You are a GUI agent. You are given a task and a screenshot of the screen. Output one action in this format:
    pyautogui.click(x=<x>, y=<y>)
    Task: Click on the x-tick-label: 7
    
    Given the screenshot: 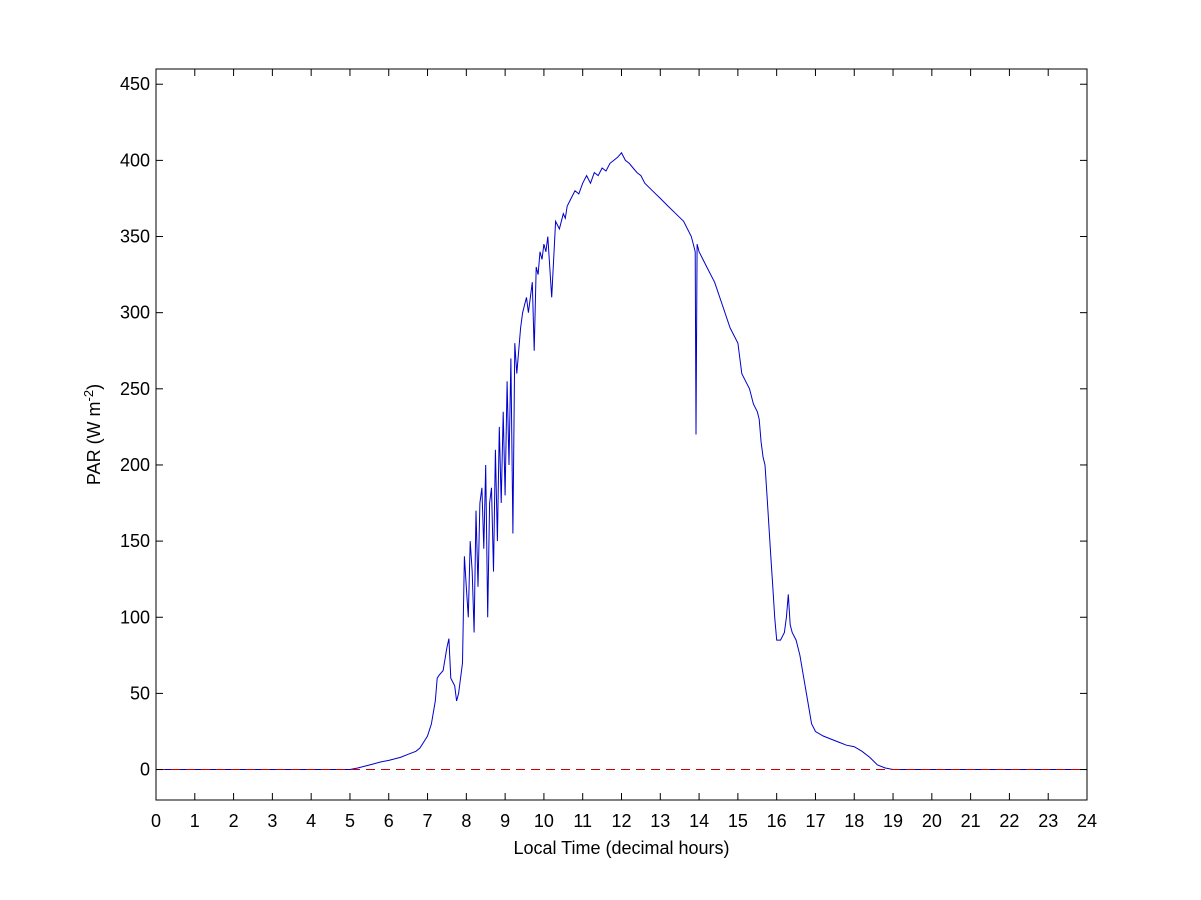 What is the action you would take?
    pyautogui.click(x=428, y=821)
    